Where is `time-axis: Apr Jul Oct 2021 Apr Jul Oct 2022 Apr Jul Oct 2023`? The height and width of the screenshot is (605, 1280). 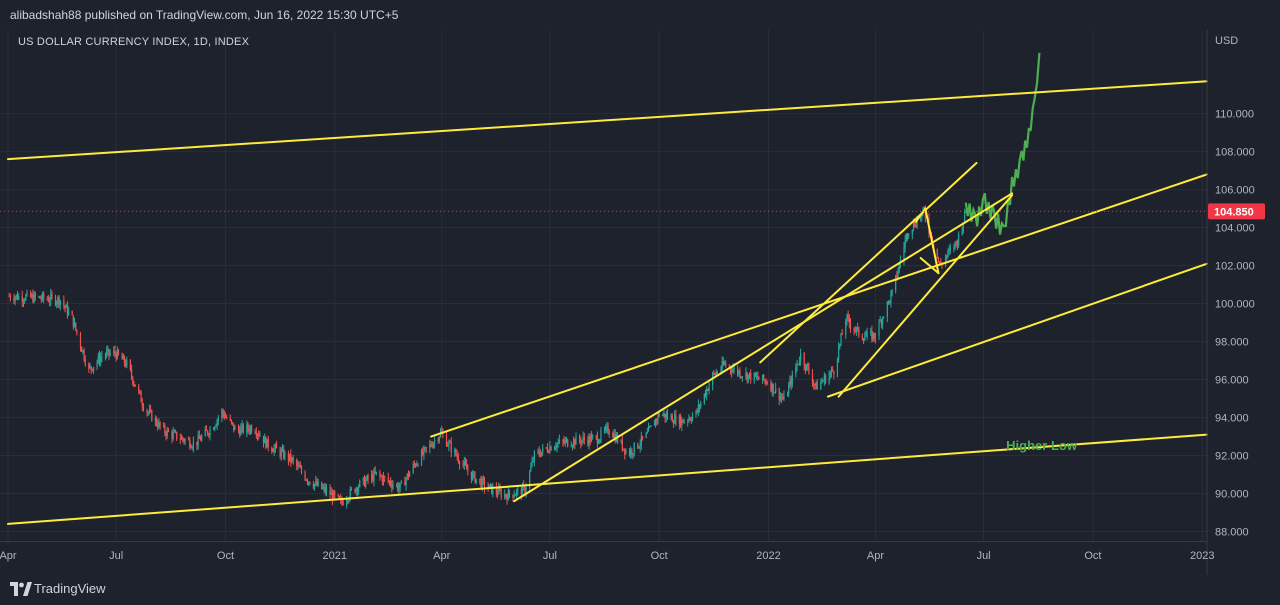 time-axis: Apr Jul Oct 2021 Apr Jul Oct 2022 Apr Jul Oct 2023 is located at coordinates (607, 552).